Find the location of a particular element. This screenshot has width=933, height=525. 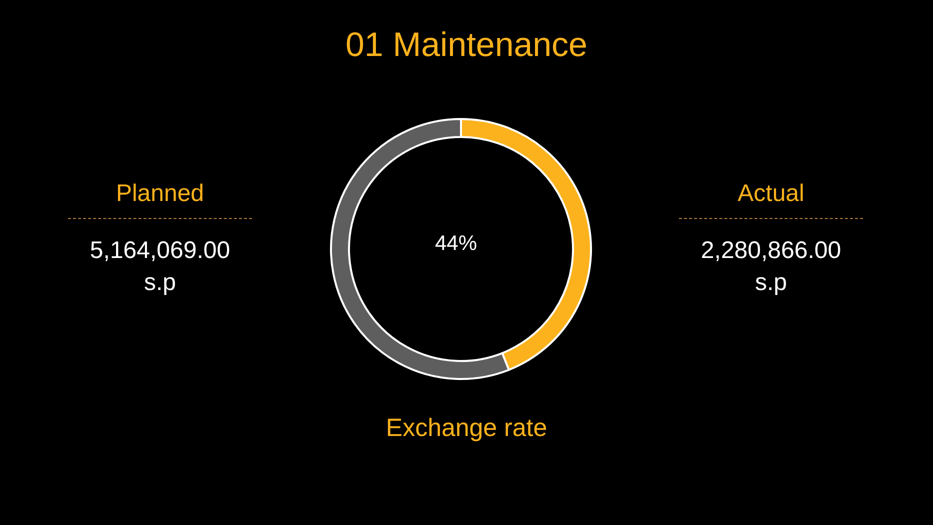

text: 44% is located at coordinates (456, 244).